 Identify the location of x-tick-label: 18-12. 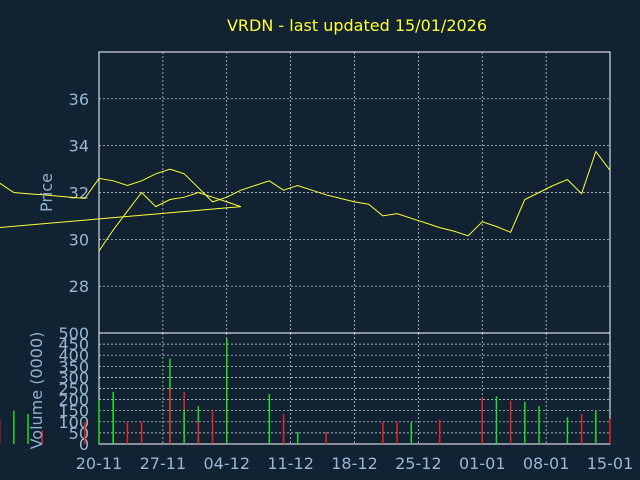
(354, 463).